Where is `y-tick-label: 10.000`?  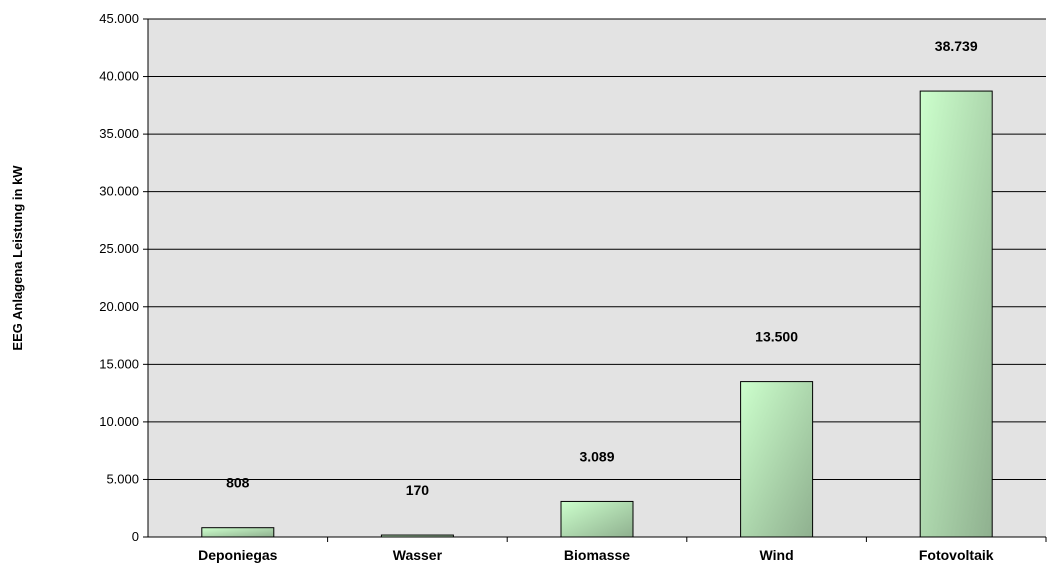
y-tick-label: 10.000 is located at coordinates (119, 421).